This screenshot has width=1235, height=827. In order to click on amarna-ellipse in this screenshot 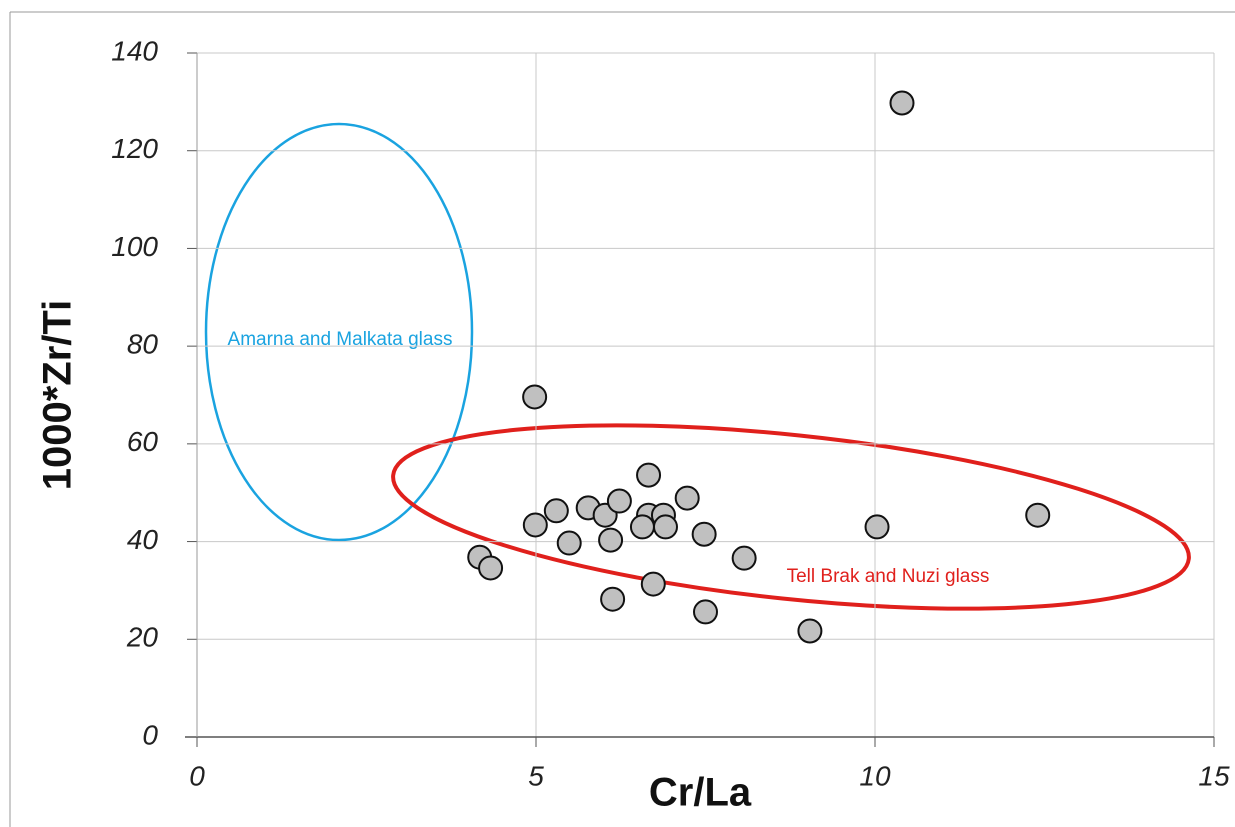, I will do `click(339, 332)`.